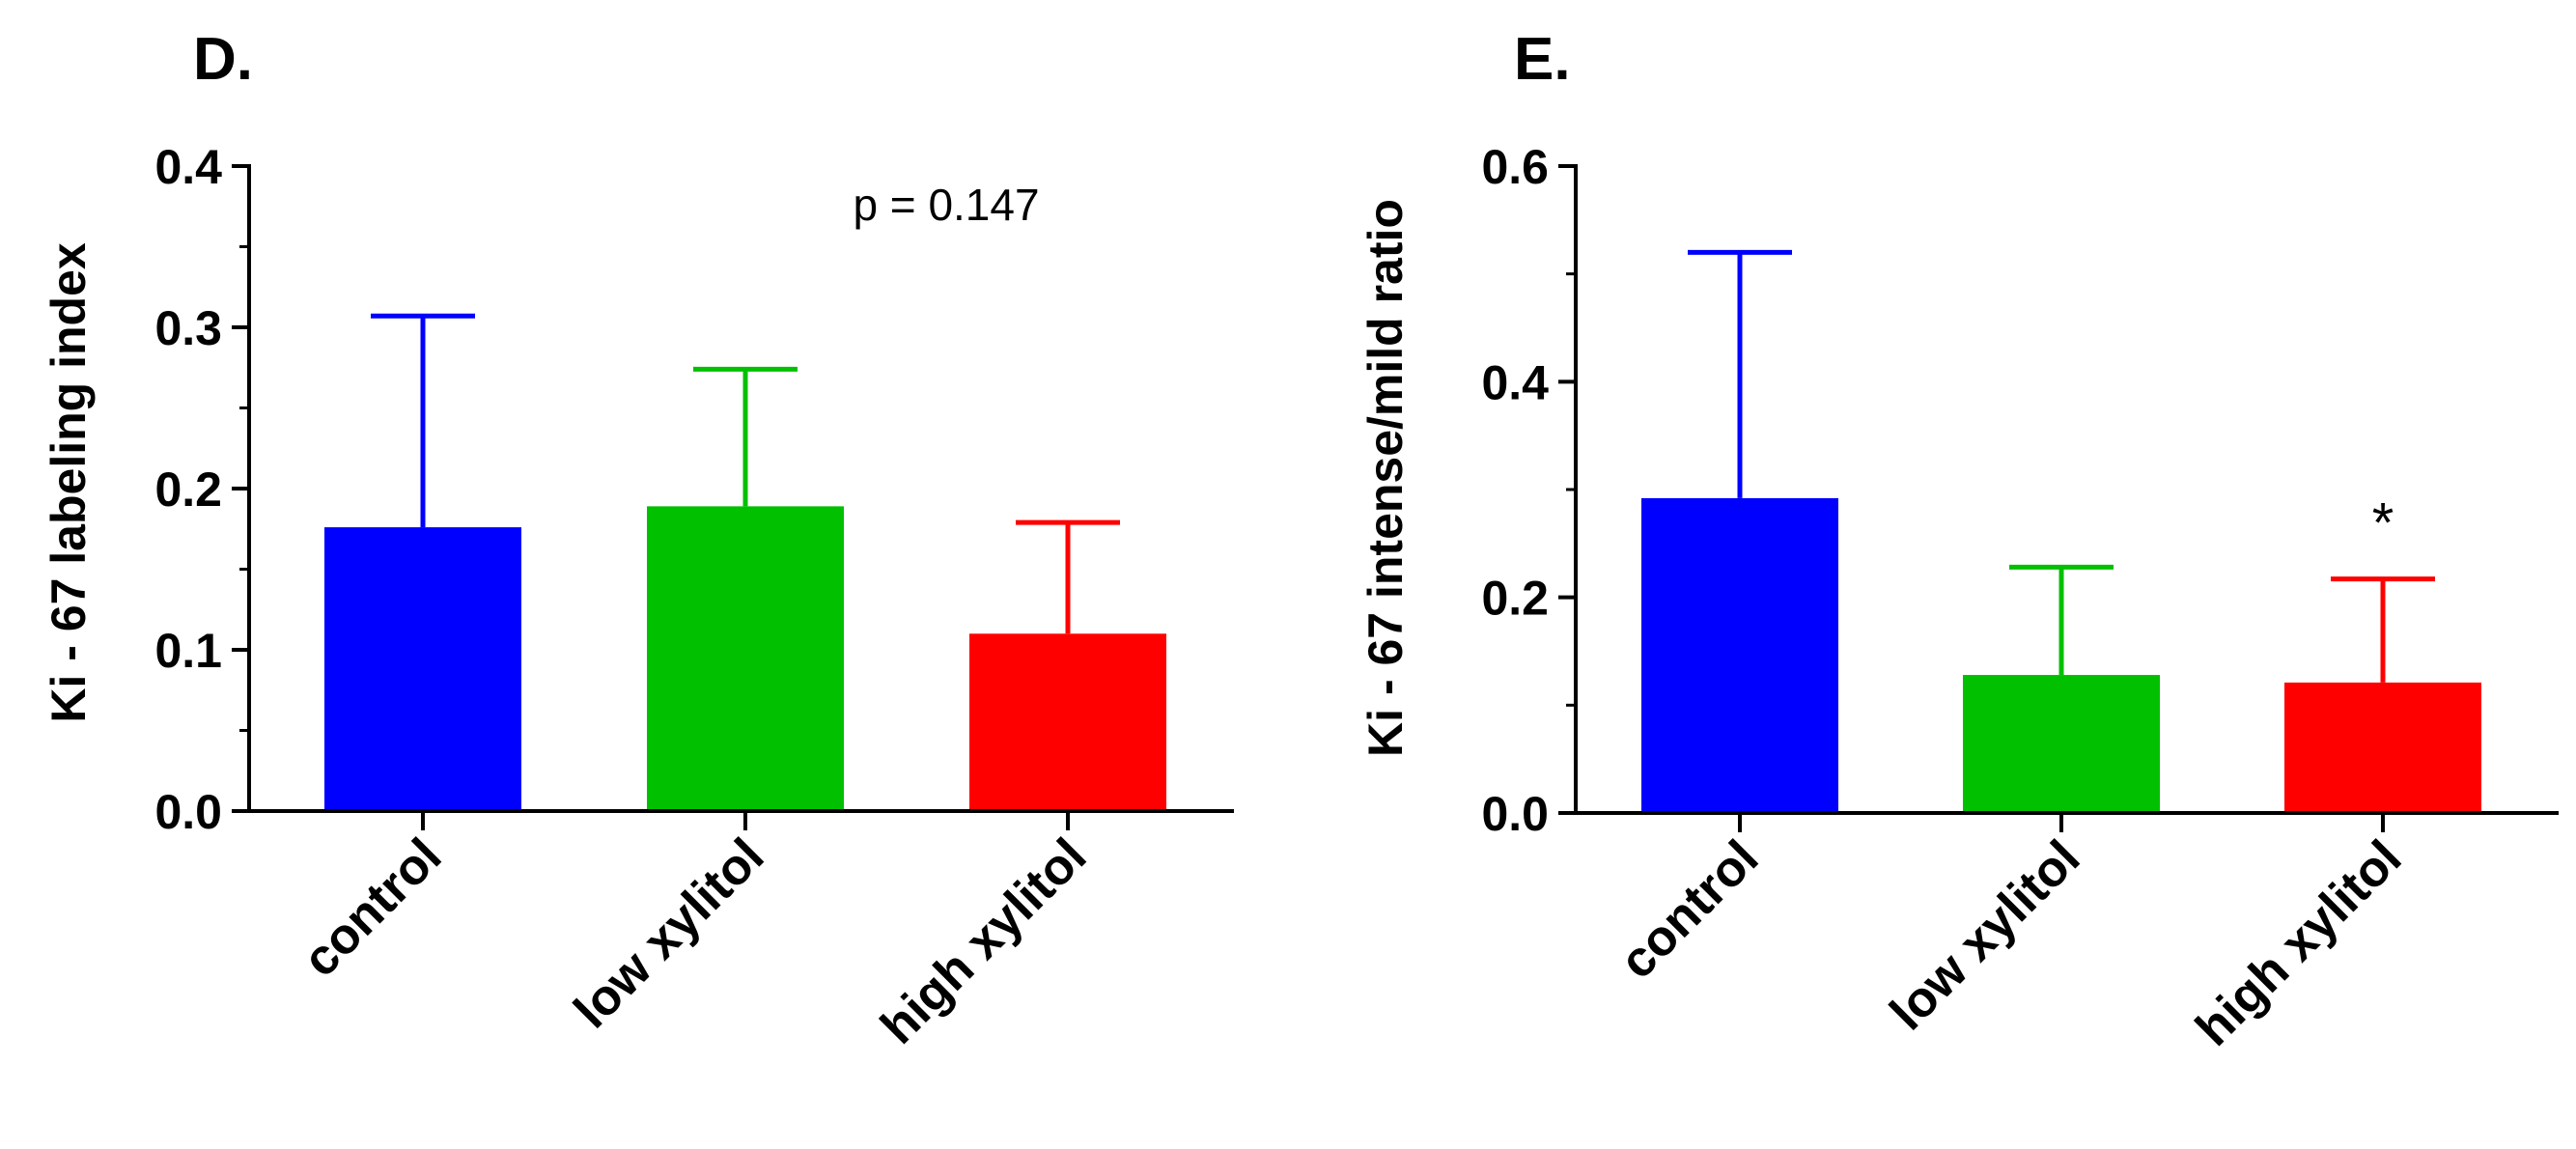 The width and height of the screenshot is (2576, 1149). I want to click on panel-label: E., so click(1543, 59).